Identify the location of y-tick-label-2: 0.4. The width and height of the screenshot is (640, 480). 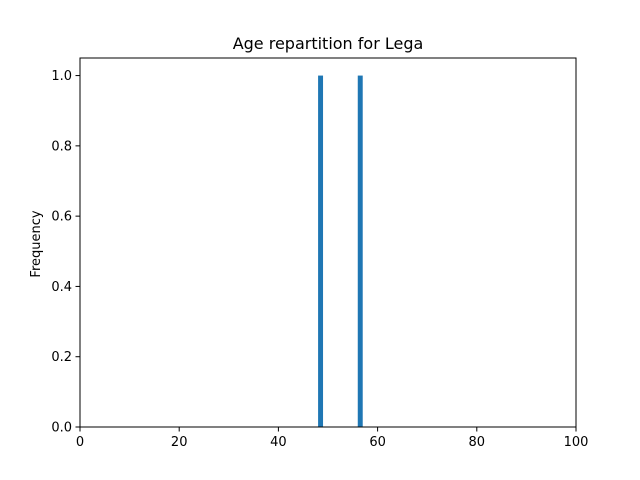
(61, 287).